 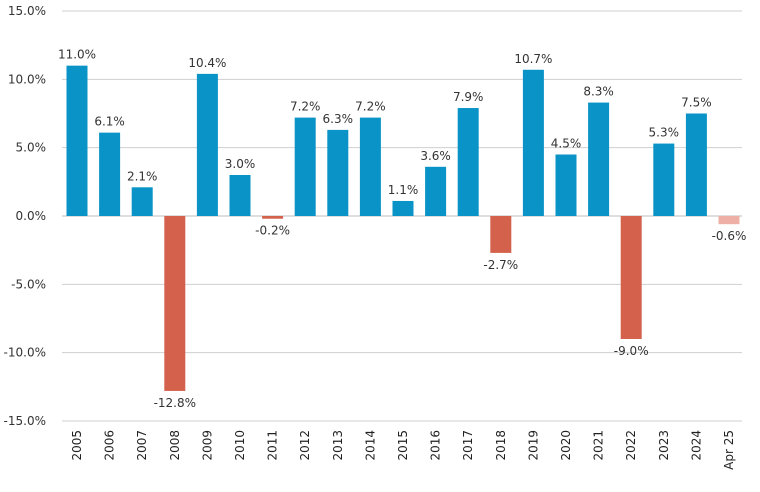 I want to click on data-label: -12.8%, so click(x=175, y=403).